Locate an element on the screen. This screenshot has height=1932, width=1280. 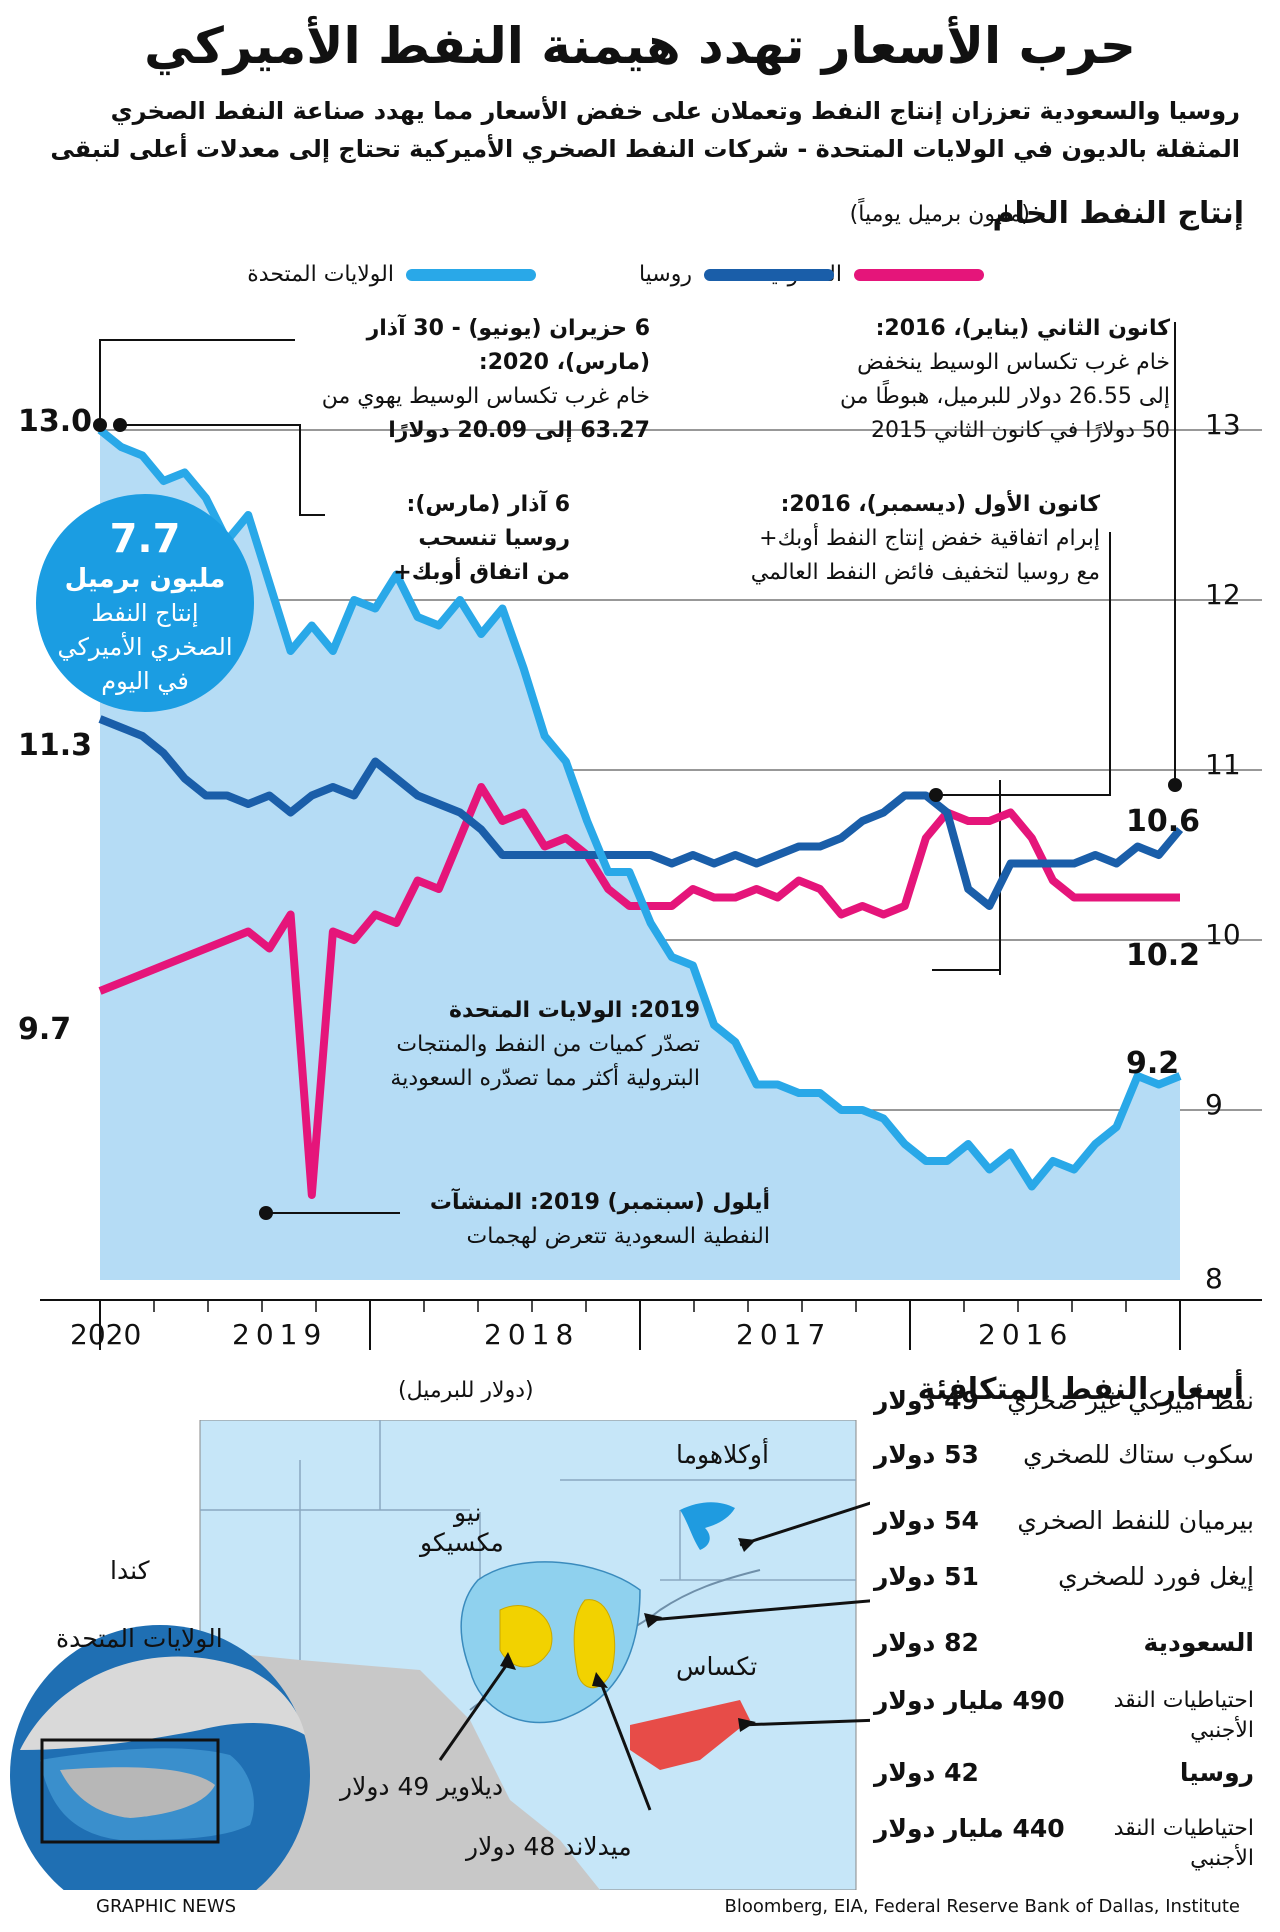
annotation-body: من اتفاق أوبك+ is located at coordinates (481, 572).